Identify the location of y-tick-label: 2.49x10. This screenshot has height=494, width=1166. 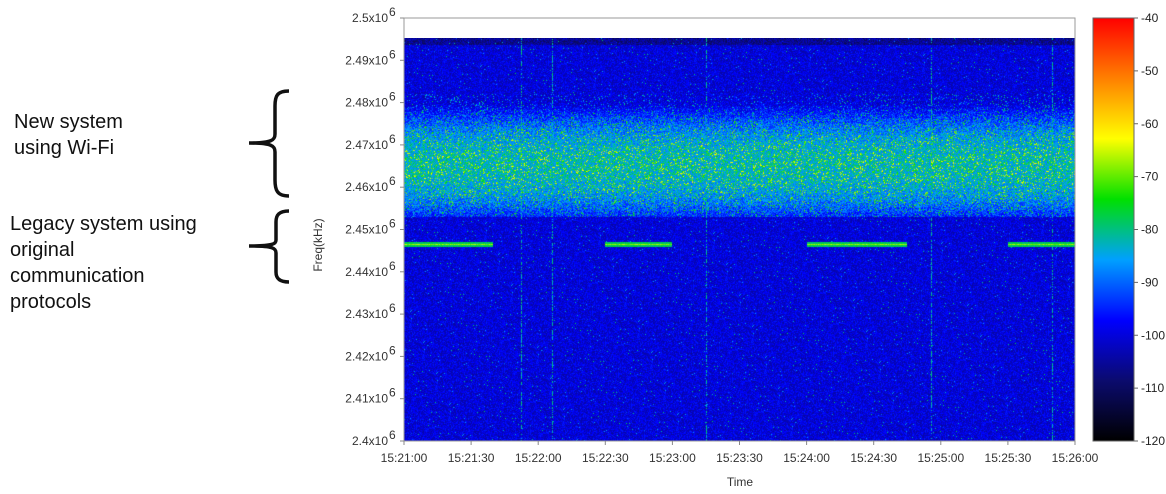
(366, 60).